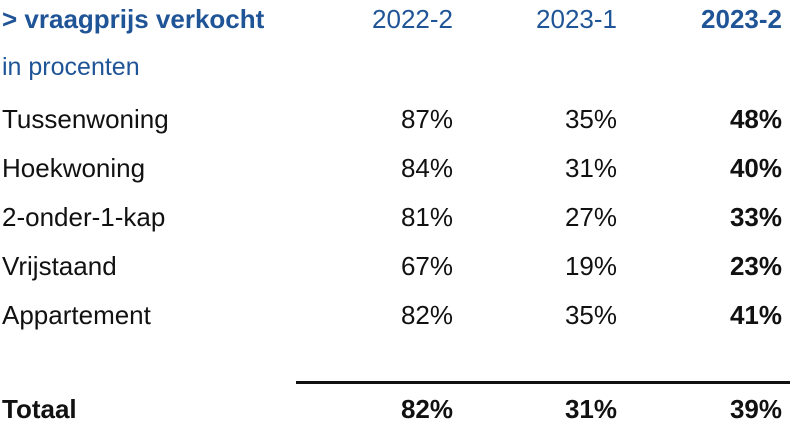 Image resolution: width=800 pixels, height=444 pixels. What do you see at coordinates (426, 168) in the screenshot?
I see `cell-hoekwoning-2022-2: 84%` at bounding box center [426, 168].